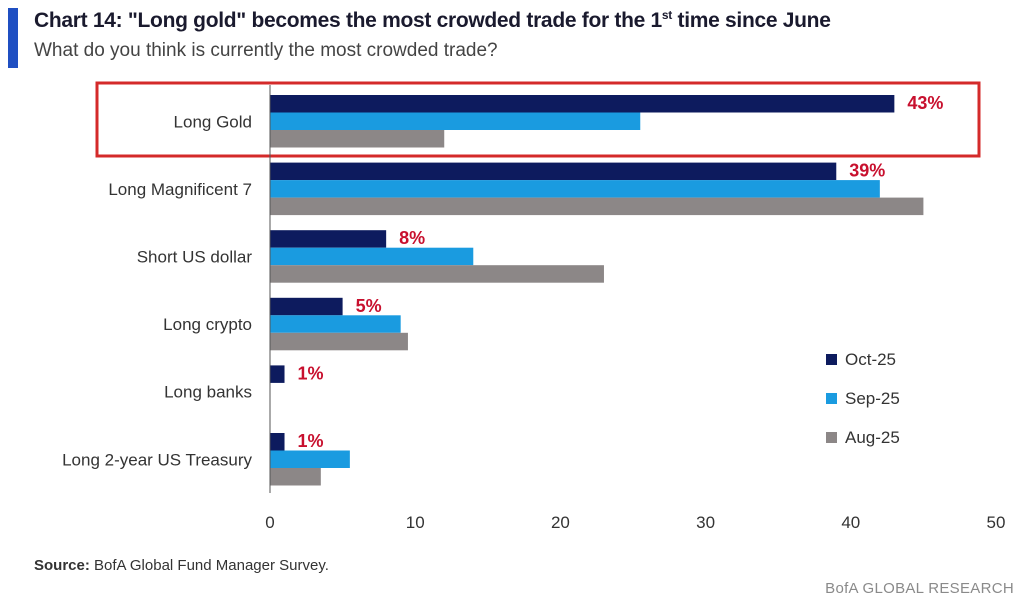  I want to click on category-label: Long 2-year US Treasury, so click(157, 459).